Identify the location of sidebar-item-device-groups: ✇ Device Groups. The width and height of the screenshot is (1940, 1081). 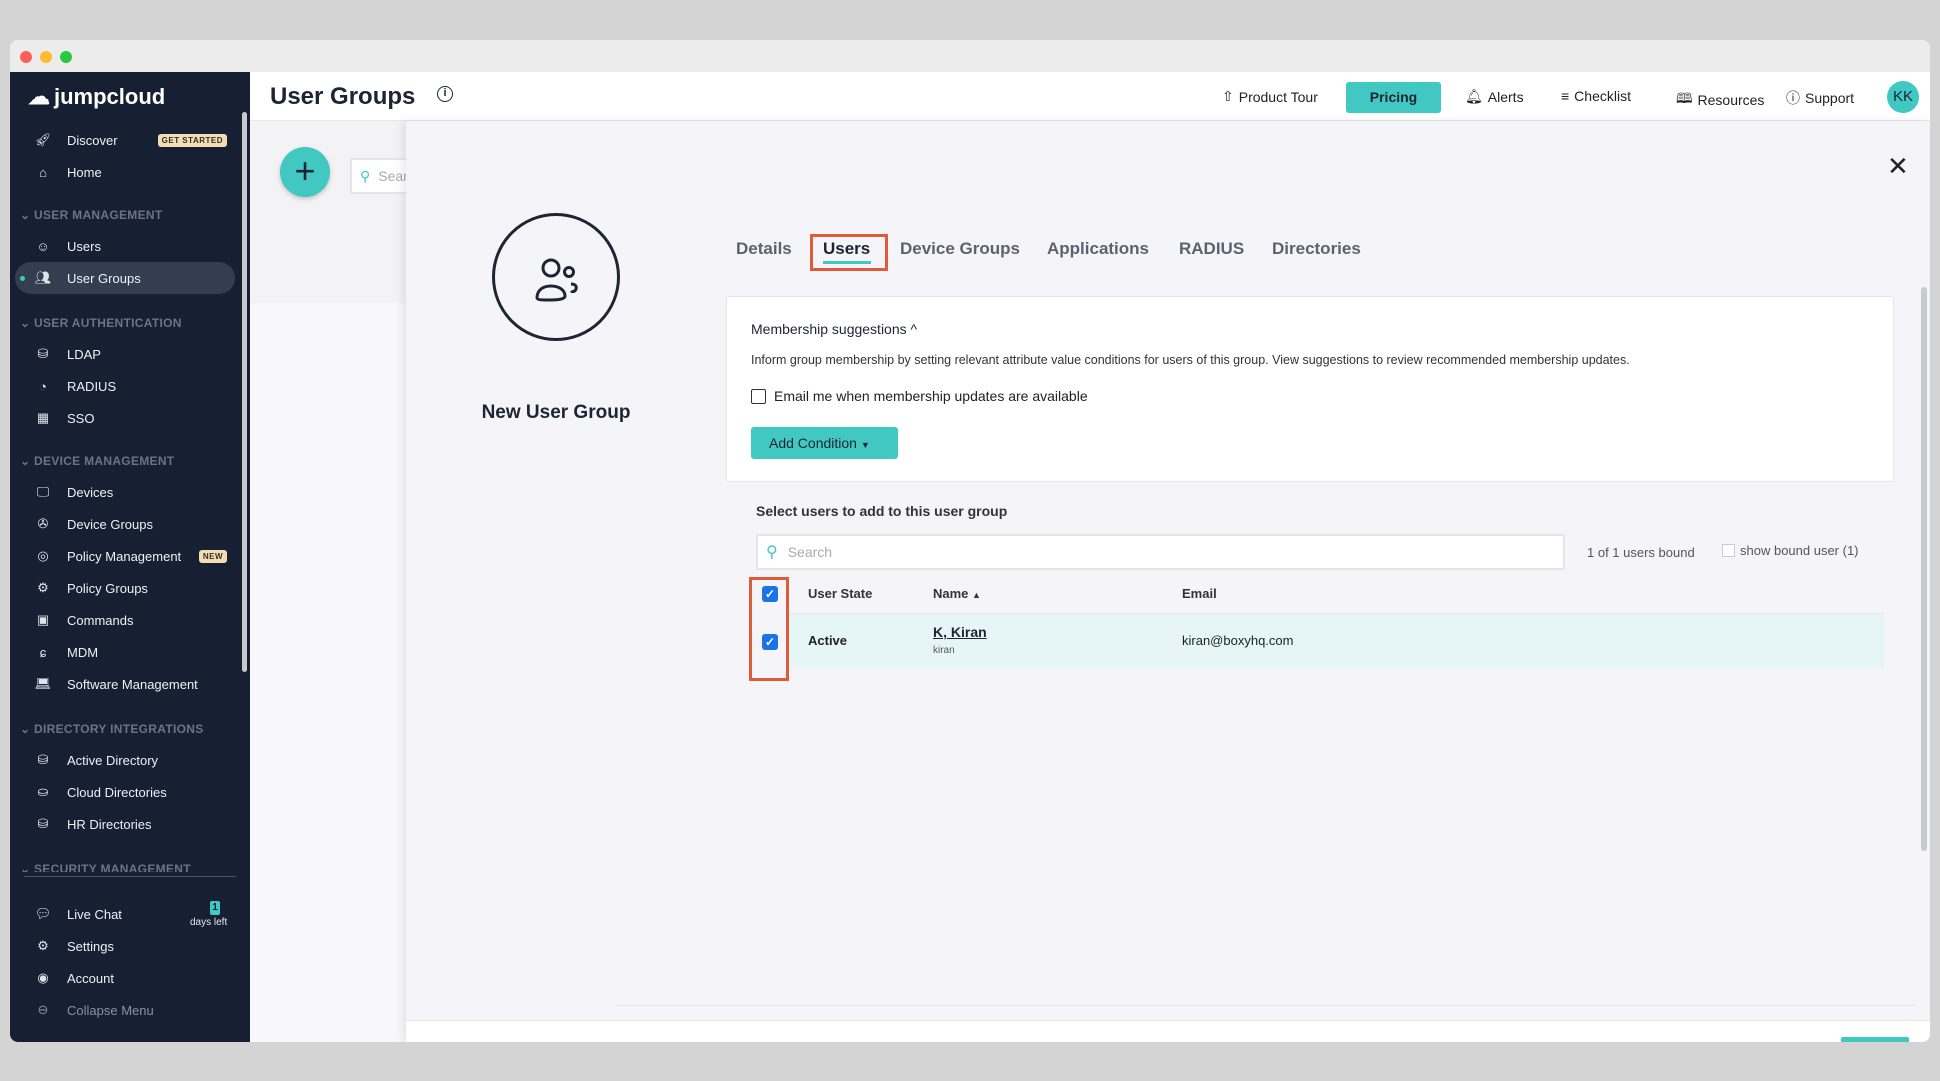
(125, 524).